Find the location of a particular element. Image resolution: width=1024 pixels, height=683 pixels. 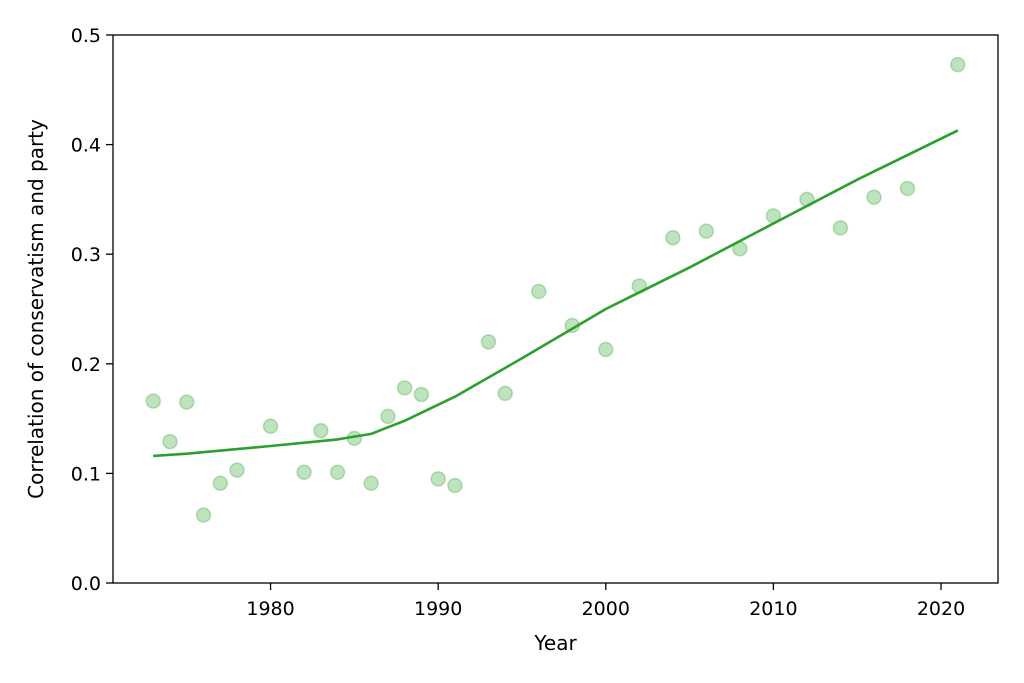

x-tick-label: 2000 is located at coordinates (606, 609).